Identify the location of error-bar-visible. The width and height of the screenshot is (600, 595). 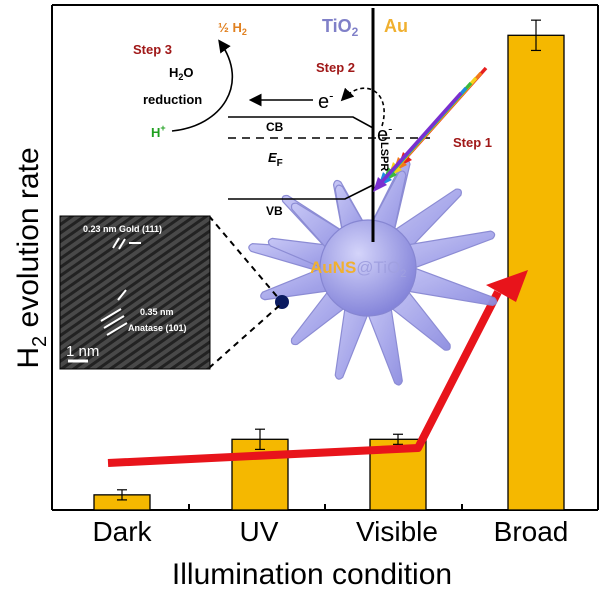
(398, 439).